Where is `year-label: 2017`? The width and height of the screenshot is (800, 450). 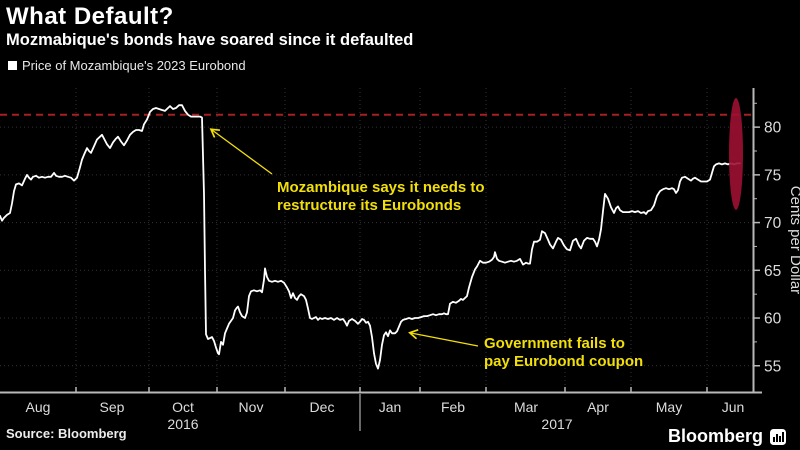 year-label: 2017 is located at coordinates (556, 424).